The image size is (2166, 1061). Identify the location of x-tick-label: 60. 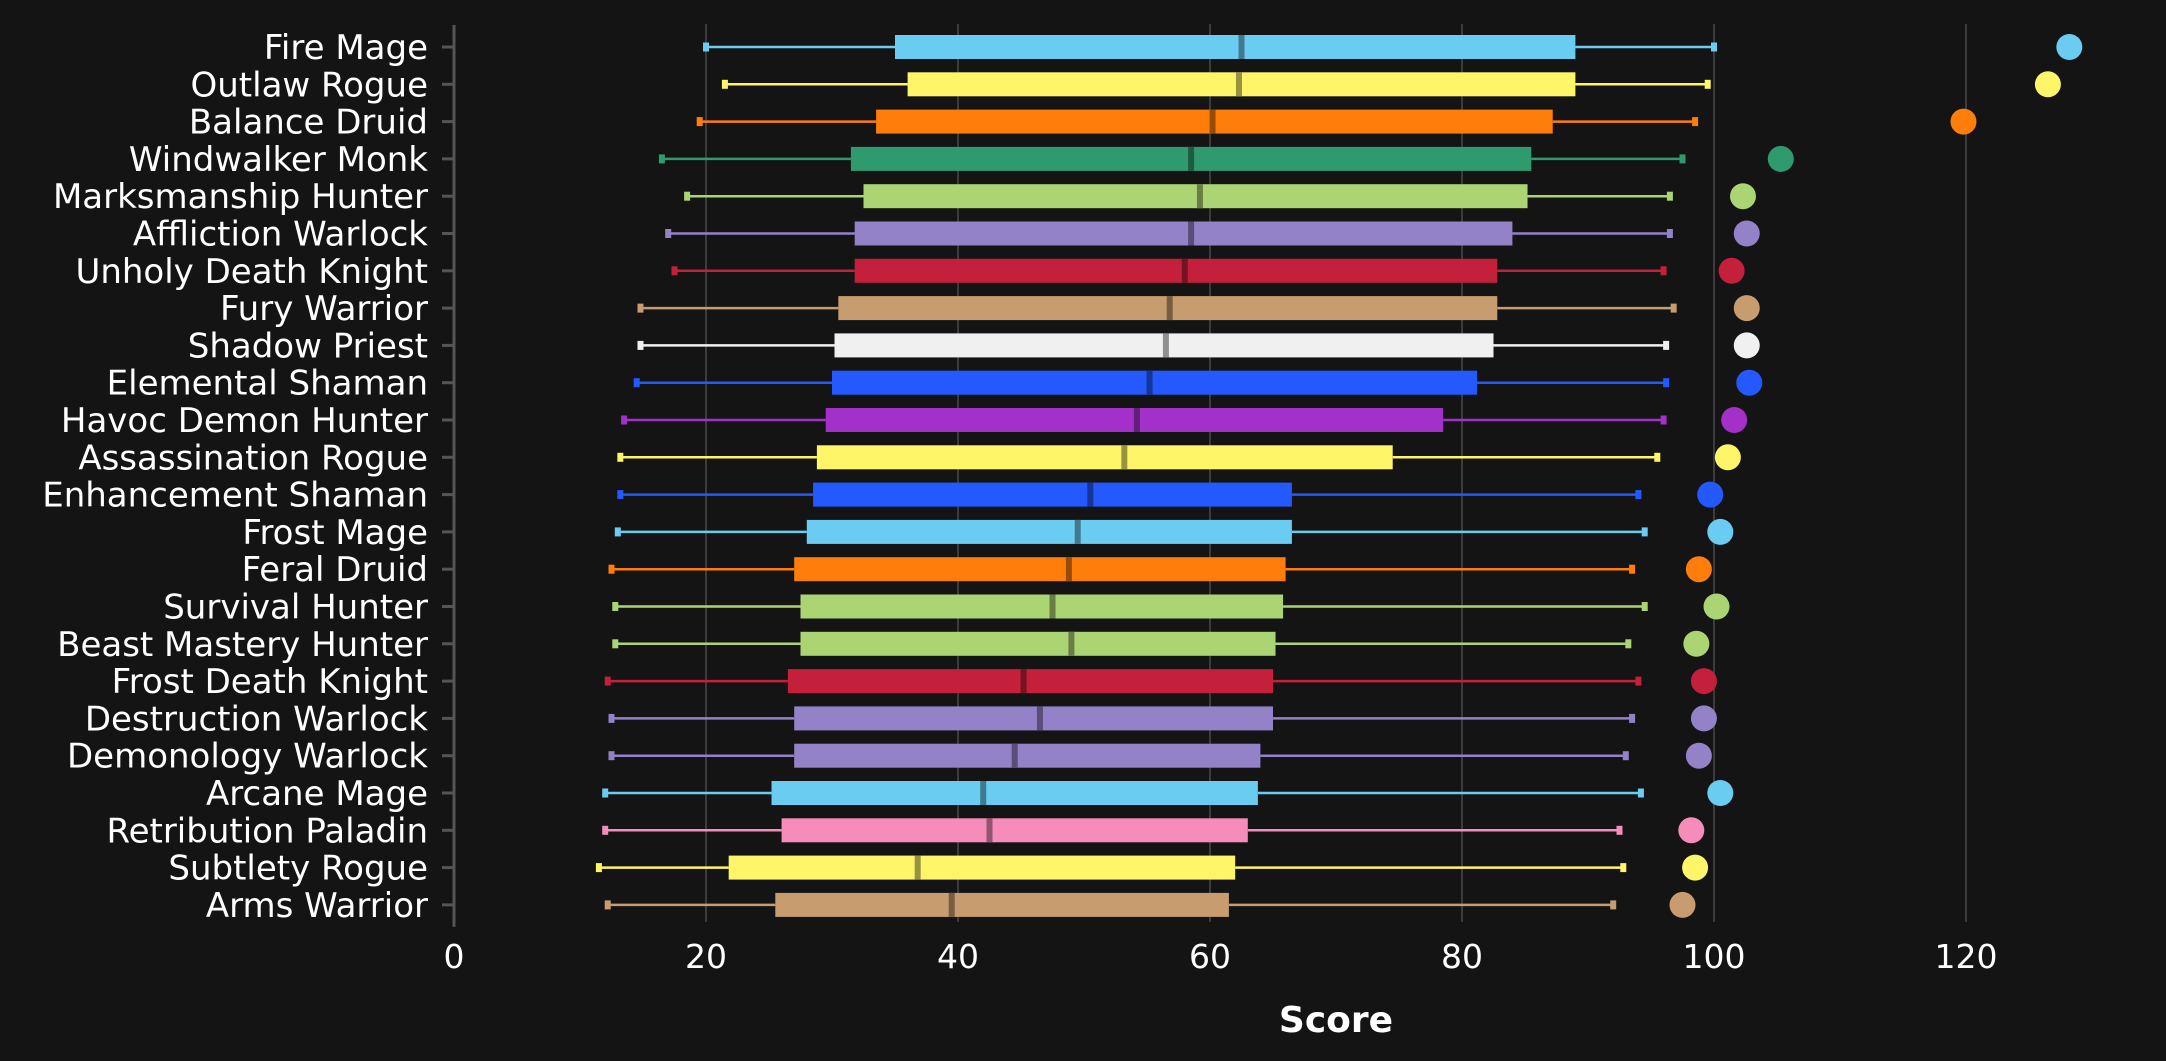
(1210, 956).